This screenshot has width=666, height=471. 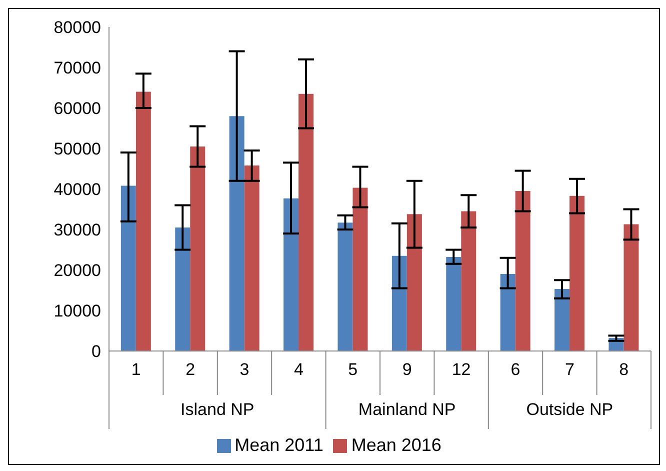 What do you see at coordinates (245, 369) in the screenshot?
I see `x-tick-label: 3` at bounding box center [245, 369].